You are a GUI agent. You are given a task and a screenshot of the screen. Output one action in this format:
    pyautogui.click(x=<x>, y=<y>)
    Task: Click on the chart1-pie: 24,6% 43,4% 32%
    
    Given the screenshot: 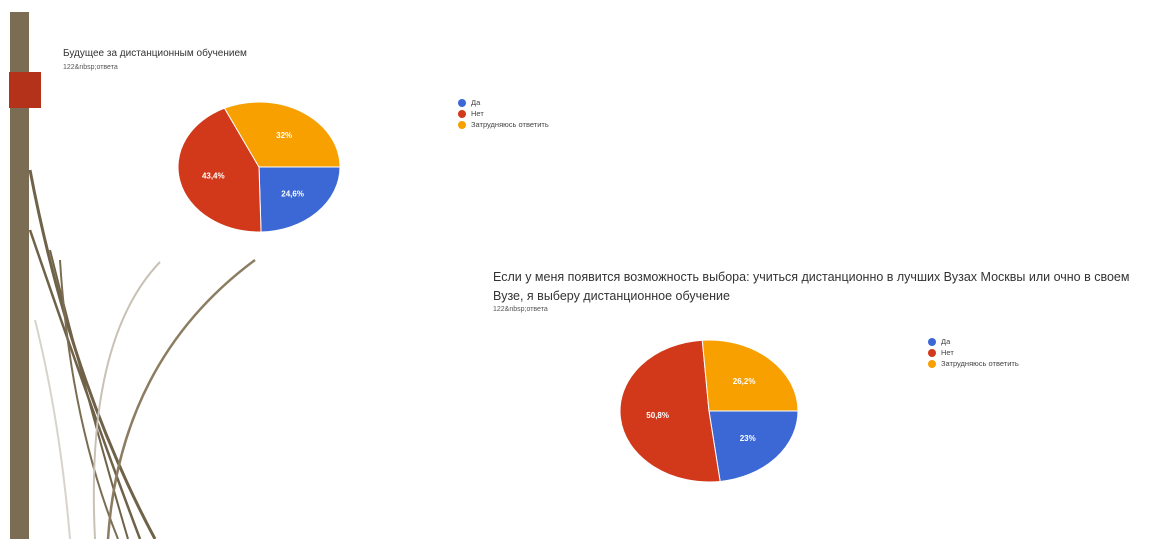 What is the action you would take?
    pyautogui.click(x=259, y=167)
    